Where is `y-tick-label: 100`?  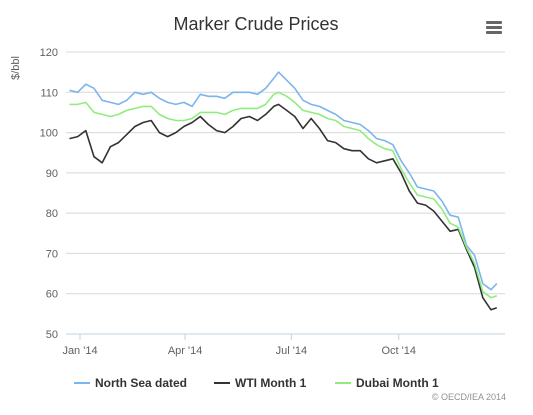
y-tick-label: 100 is located at coordinates (49, 134).